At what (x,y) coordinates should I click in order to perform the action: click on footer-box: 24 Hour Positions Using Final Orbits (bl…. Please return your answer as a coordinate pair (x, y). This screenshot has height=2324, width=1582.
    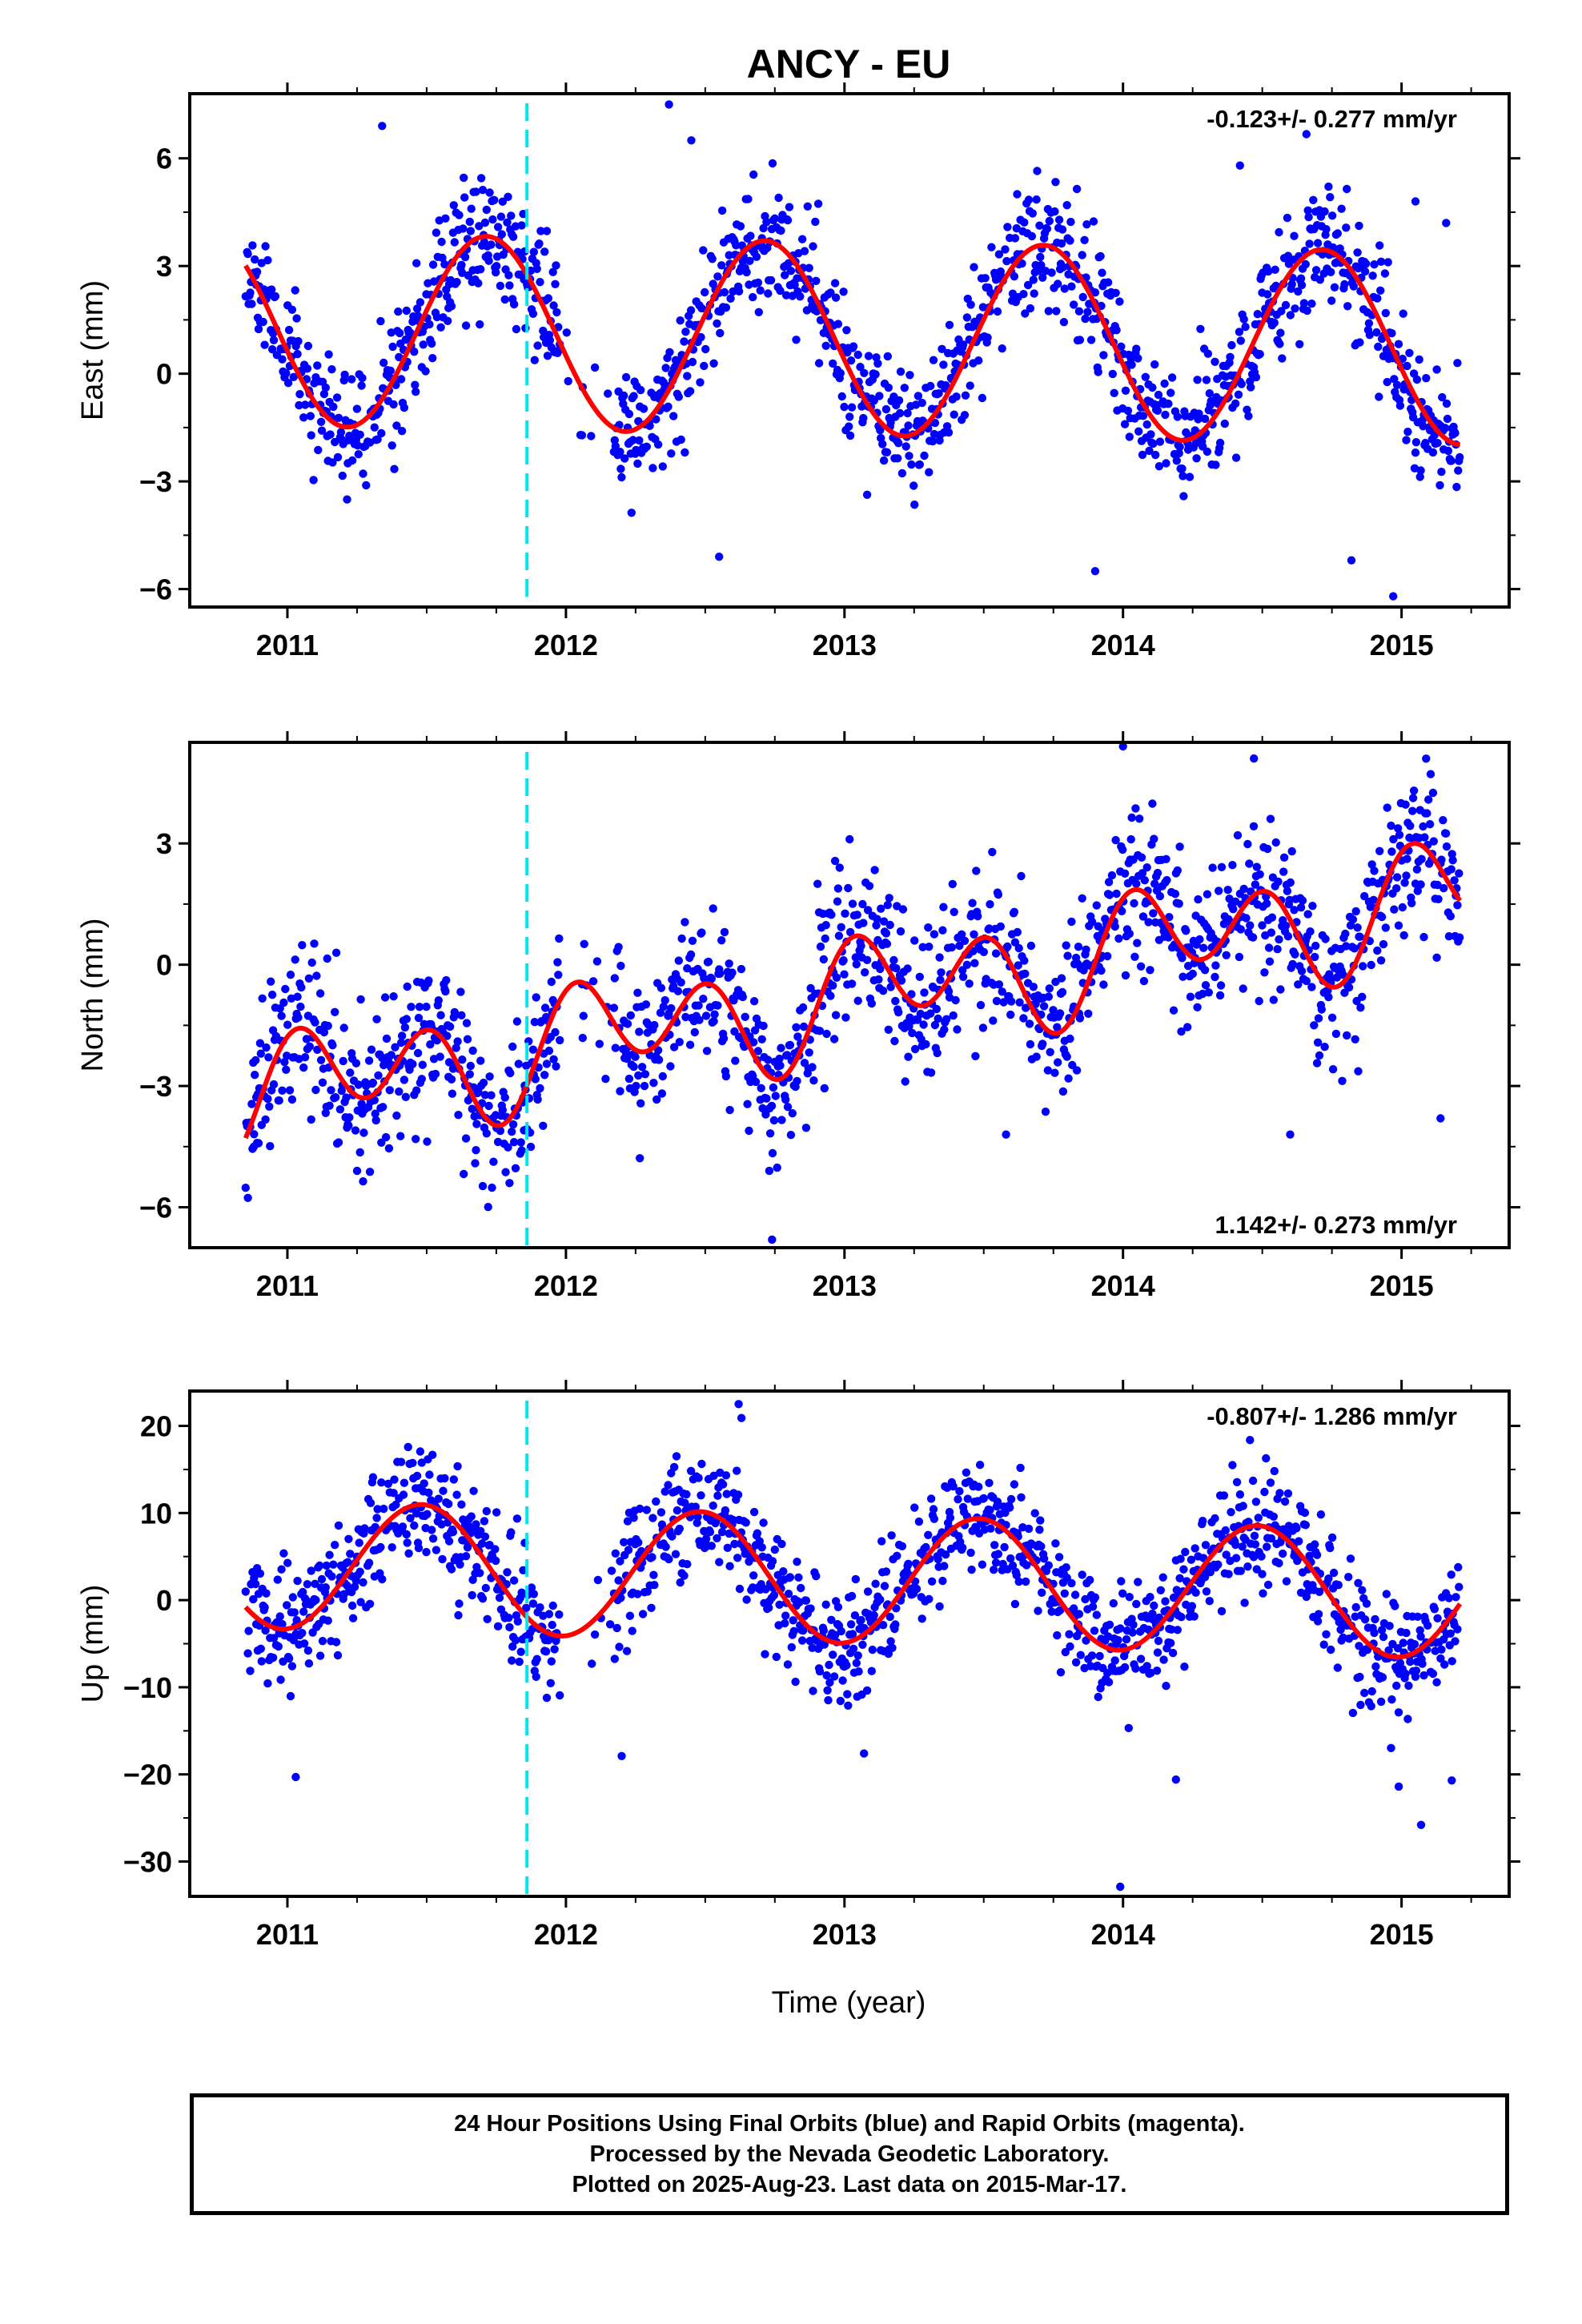
    Looking at the image, I should click on (849, 2154).